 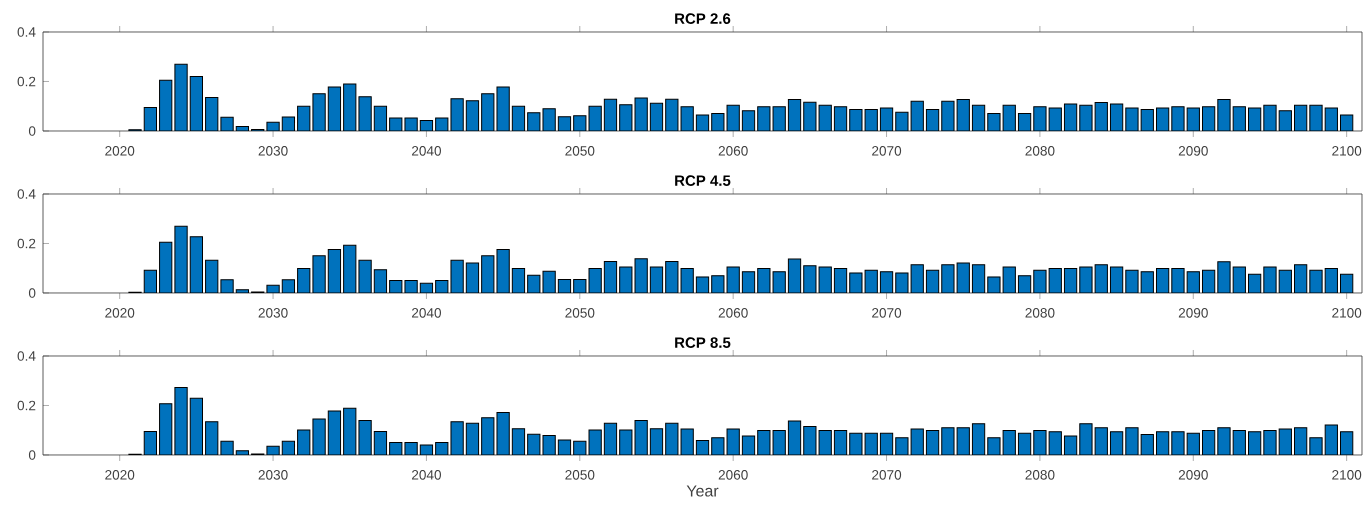 I want to click on chart-title: RCP 2.6, so click(x=703, y=18).